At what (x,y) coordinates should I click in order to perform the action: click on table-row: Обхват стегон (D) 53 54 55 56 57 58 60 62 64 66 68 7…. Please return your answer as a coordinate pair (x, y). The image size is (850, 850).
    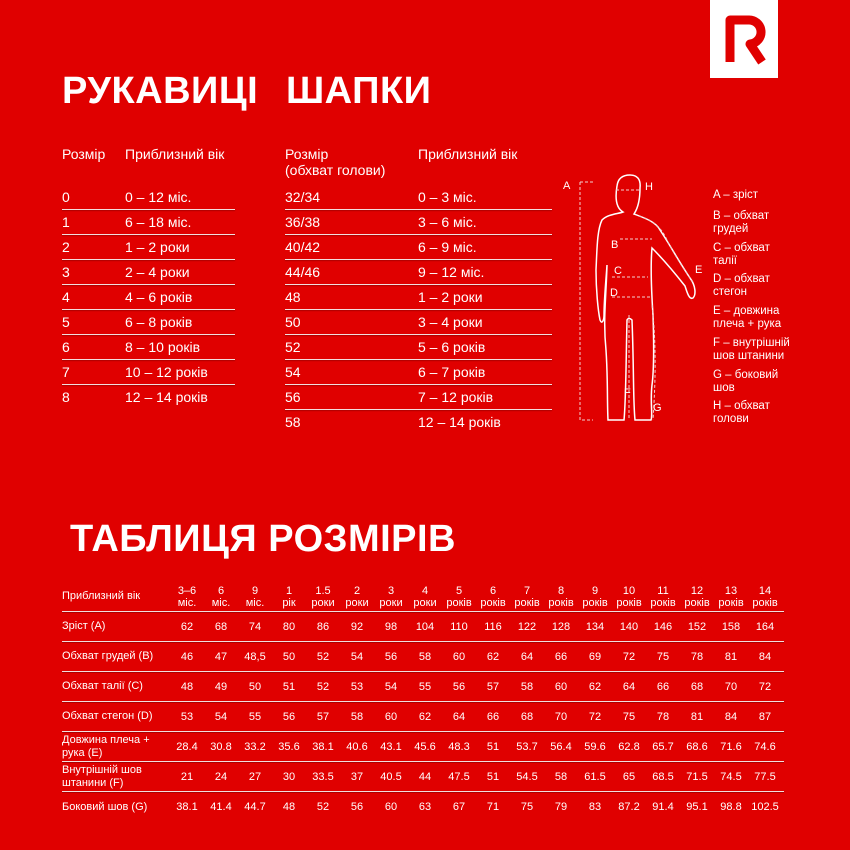
    Looking at the image, I should click on (423, 717).